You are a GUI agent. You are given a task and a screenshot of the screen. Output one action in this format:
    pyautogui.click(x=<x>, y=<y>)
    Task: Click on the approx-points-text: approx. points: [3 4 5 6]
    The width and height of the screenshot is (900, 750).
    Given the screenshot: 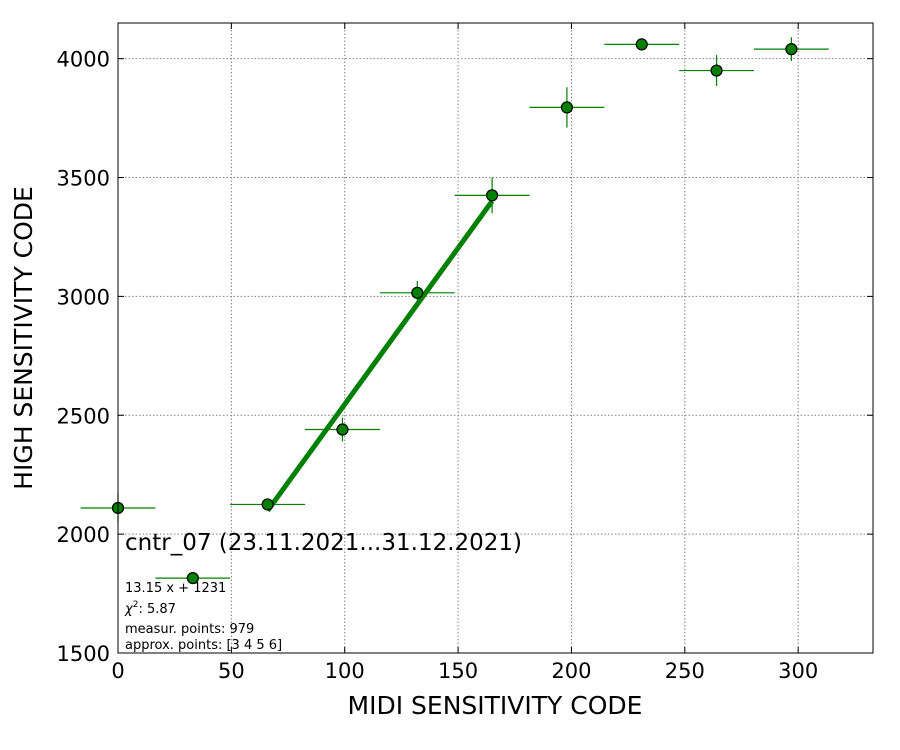 What is the action you would take?
    pyautogui.click(x=203, y=645)
    